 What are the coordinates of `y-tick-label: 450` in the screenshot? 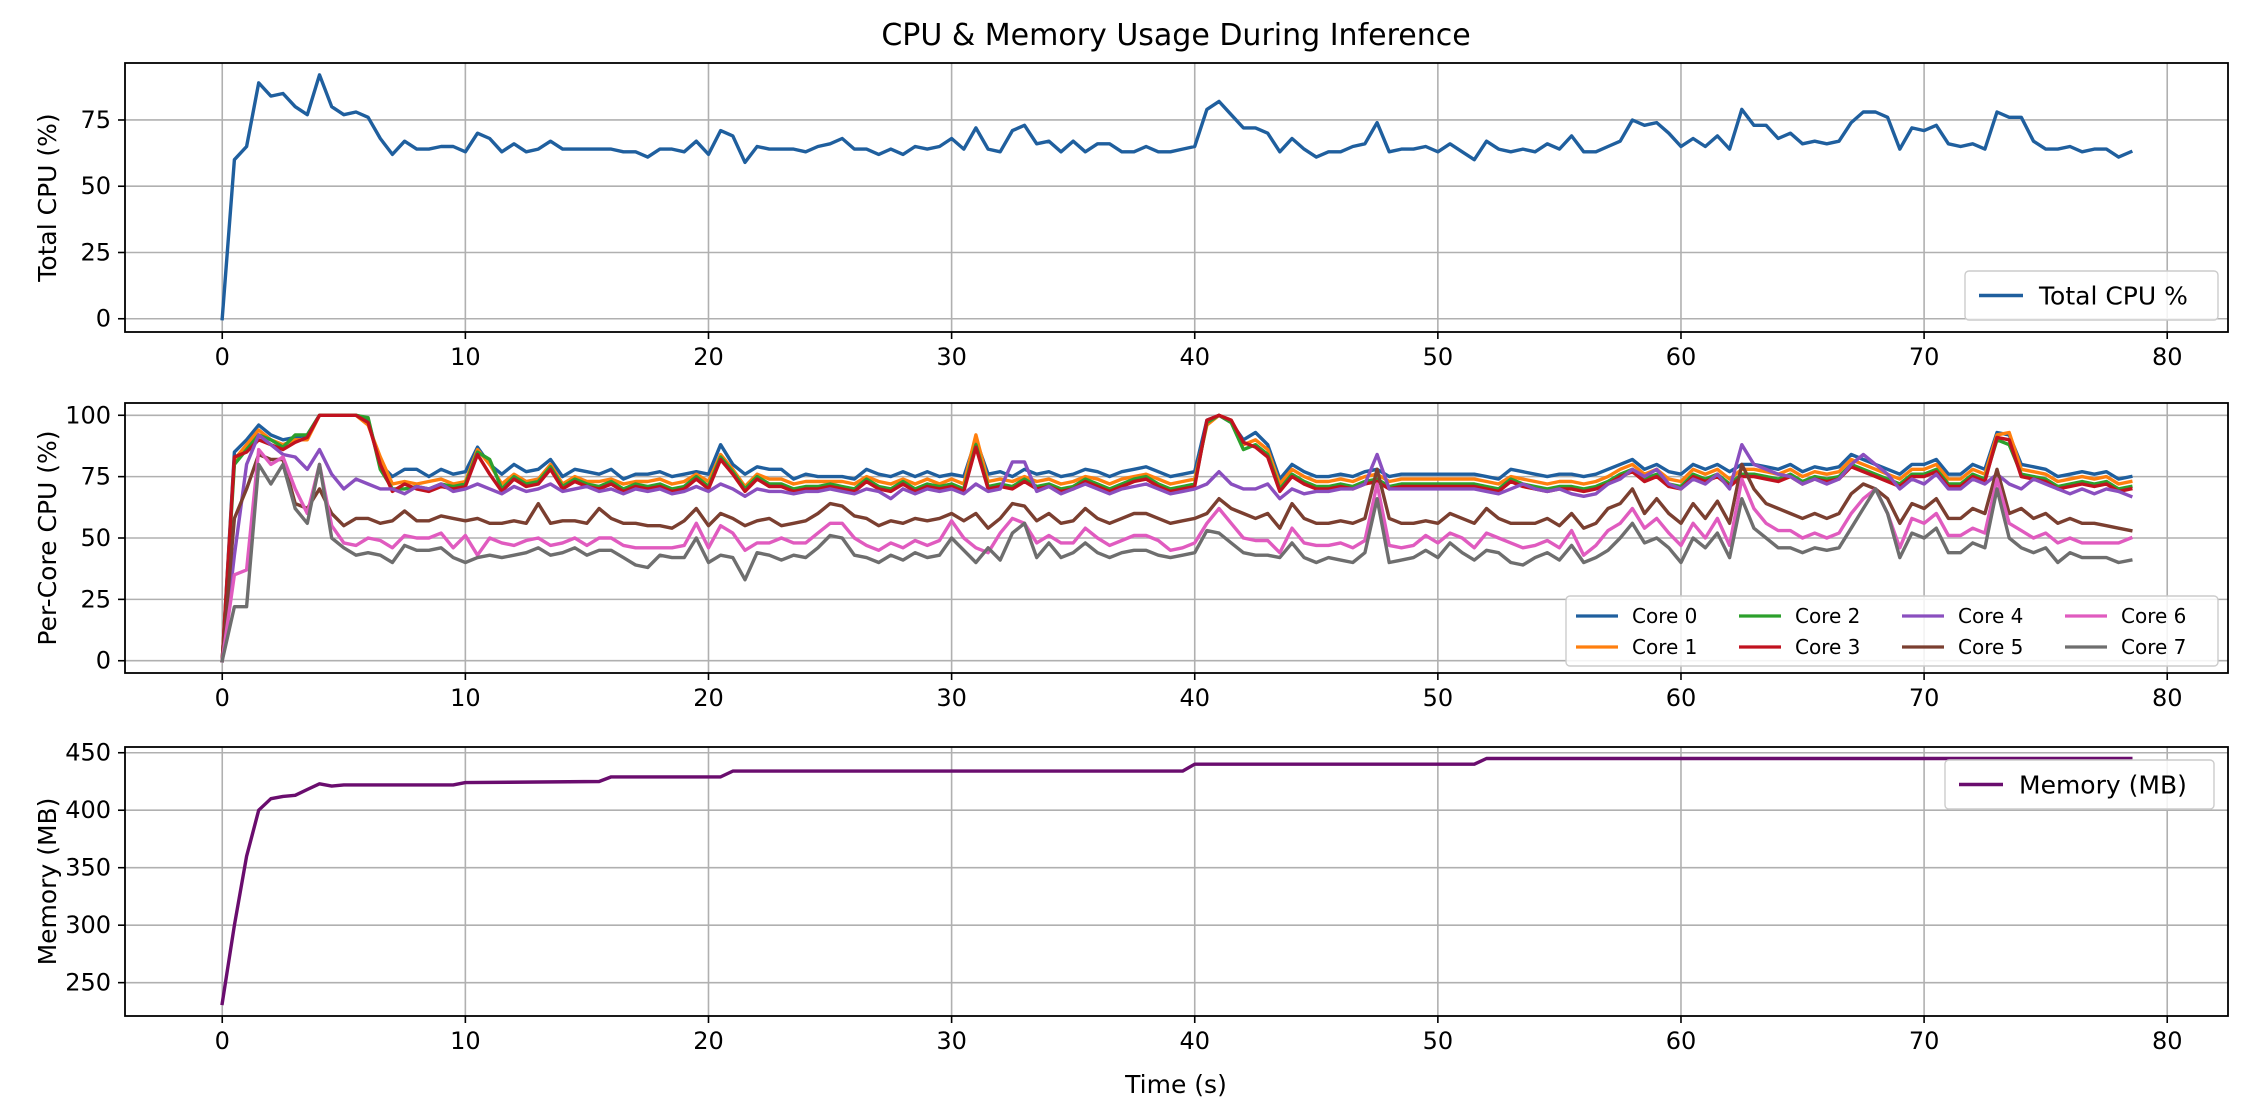 It's located at (88, 753).